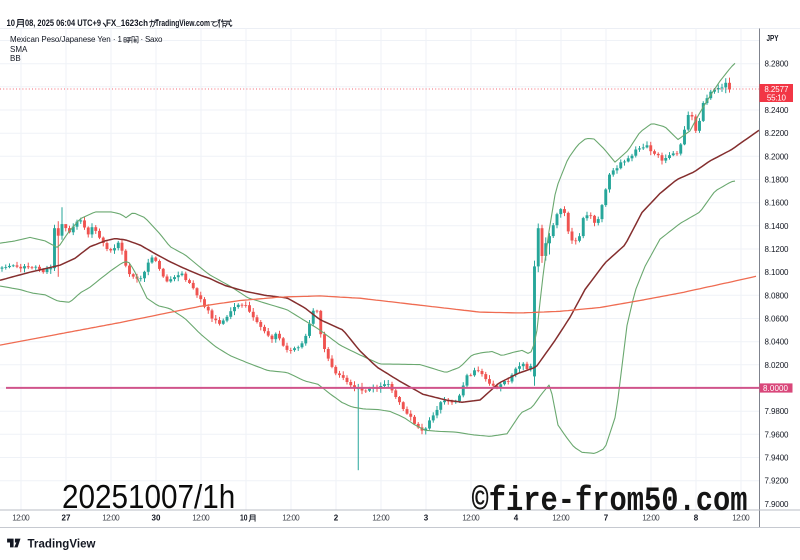 Image resolution: width=800 pixels, height=560 pixels. Describe the element at coordinates (777, 97) in the screenshot. I see `svg-text: 55:10` at that location.